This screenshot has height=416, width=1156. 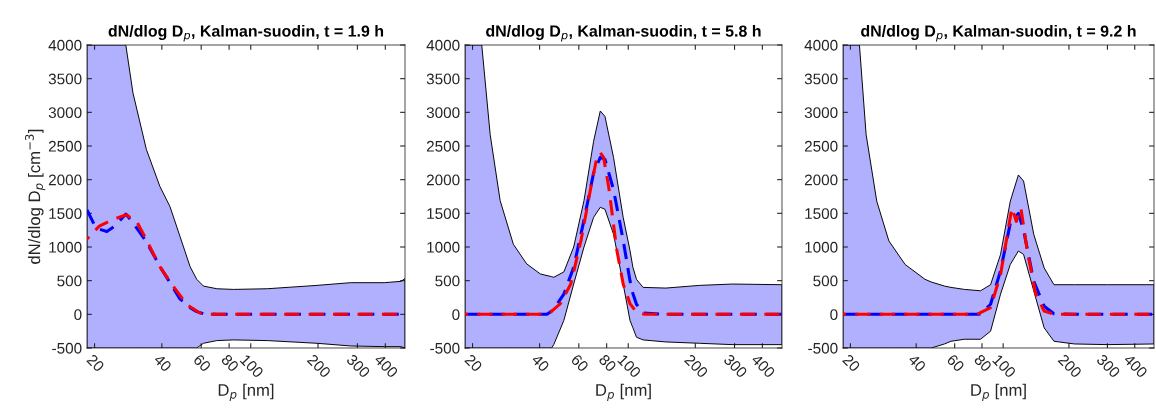 What do you see at coordinates (623, 33) in the screenshot?
I see `chart-title: dN/dlog D$_{p}$, Kalman-suodin, t = 5.8 h` at bounding box center [623, 33].